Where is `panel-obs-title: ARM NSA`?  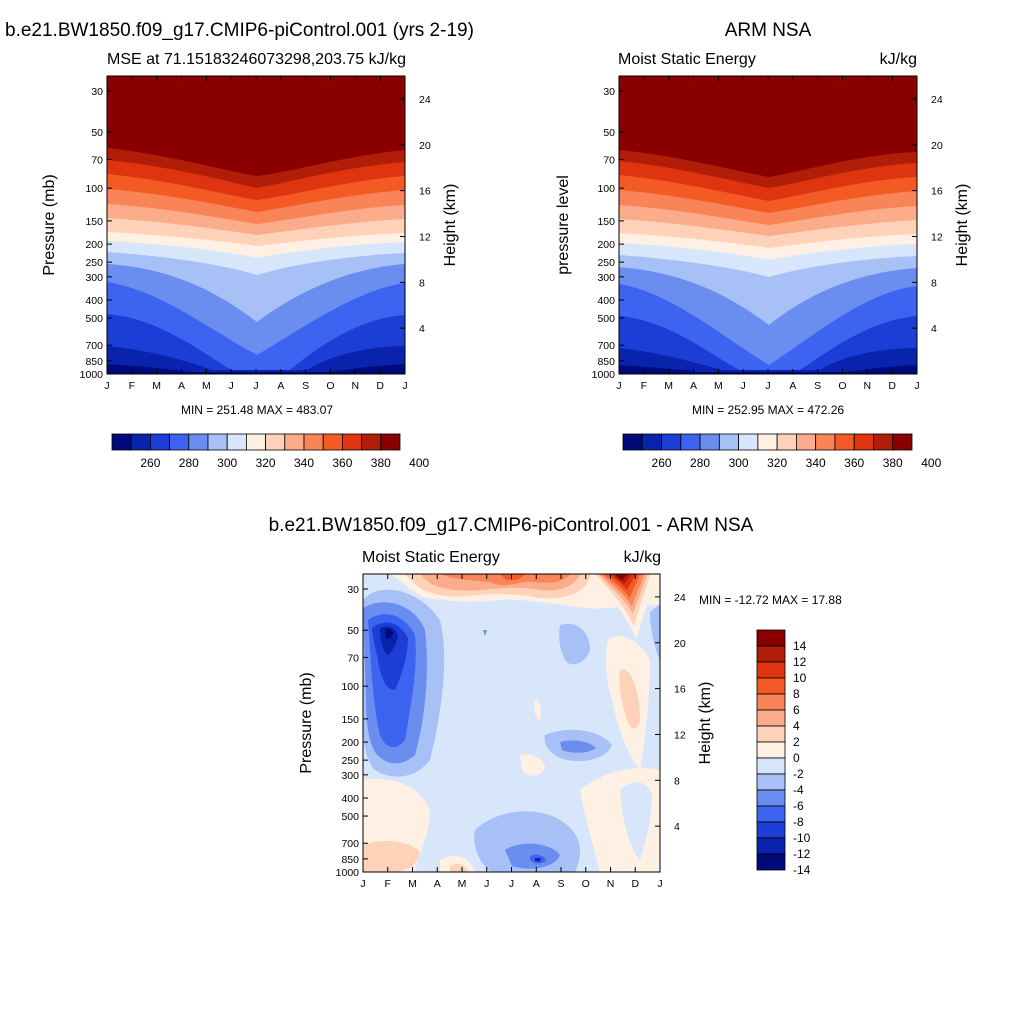
panel-obs-title: ARM NSA is located at coordinates (768, 30).